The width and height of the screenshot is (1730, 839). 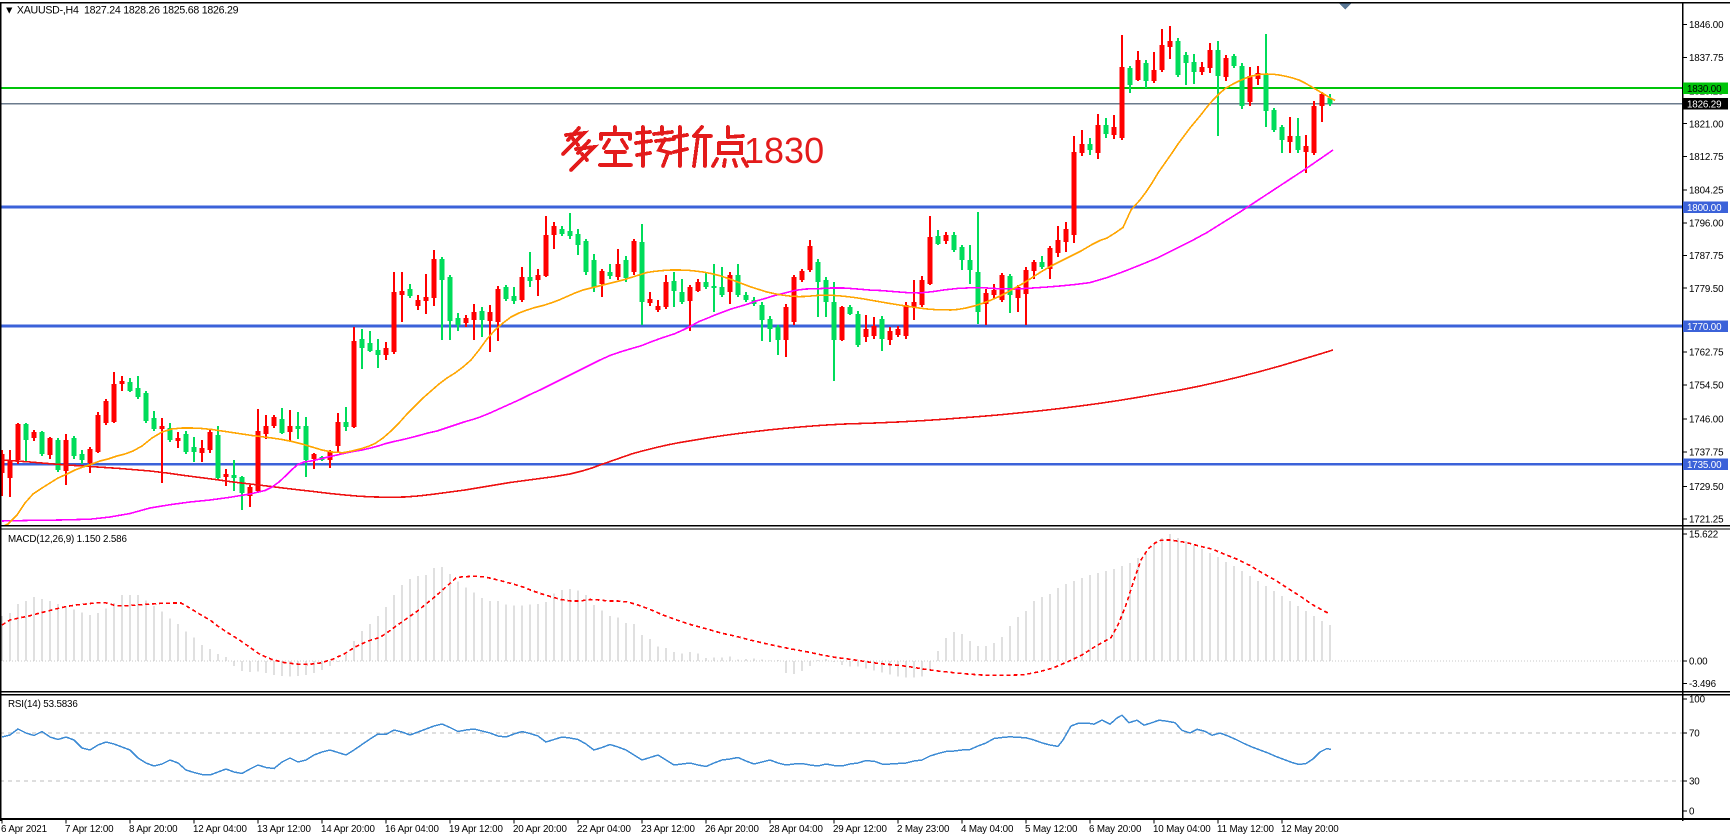 I want to click on svg-text: 12 May 20:00, so click(x=1310, y=829).